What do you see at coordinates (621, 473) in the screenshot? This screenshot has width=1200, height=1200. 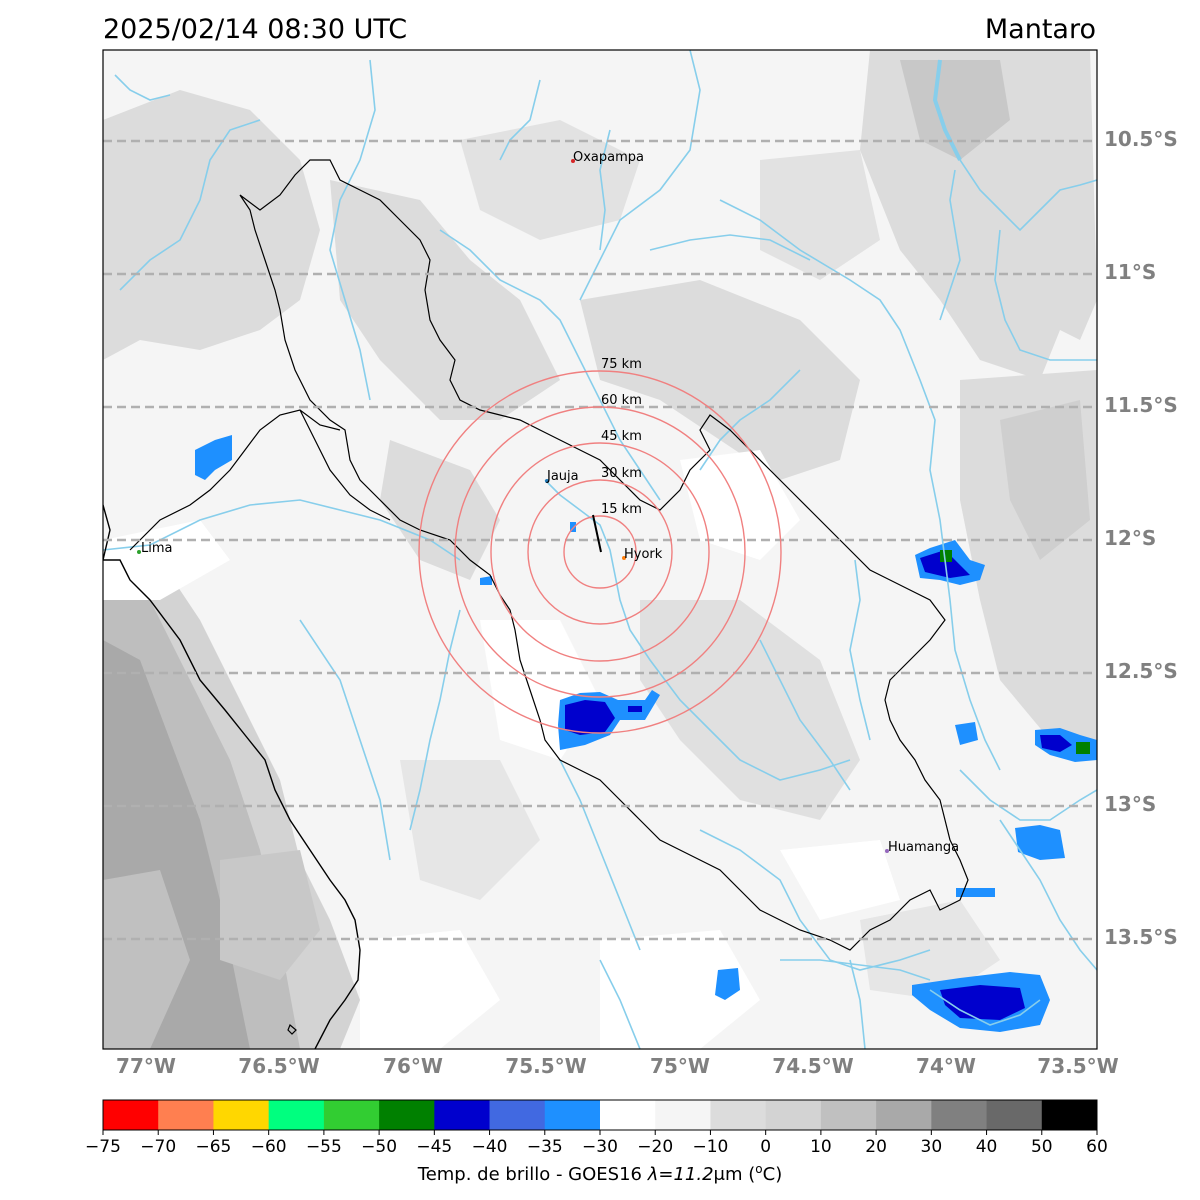 I see `ring-label-30km: 30 km` at bounding box center [621, 473].